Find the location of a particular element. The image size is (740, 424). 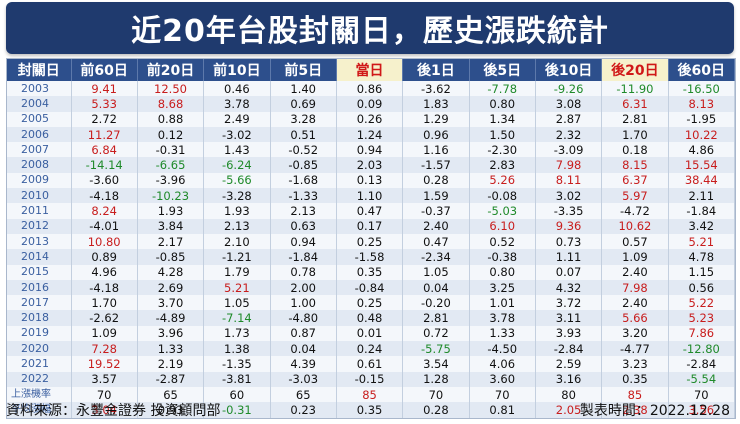

table-cell: -1.35 is located at coordinates (237, 364).